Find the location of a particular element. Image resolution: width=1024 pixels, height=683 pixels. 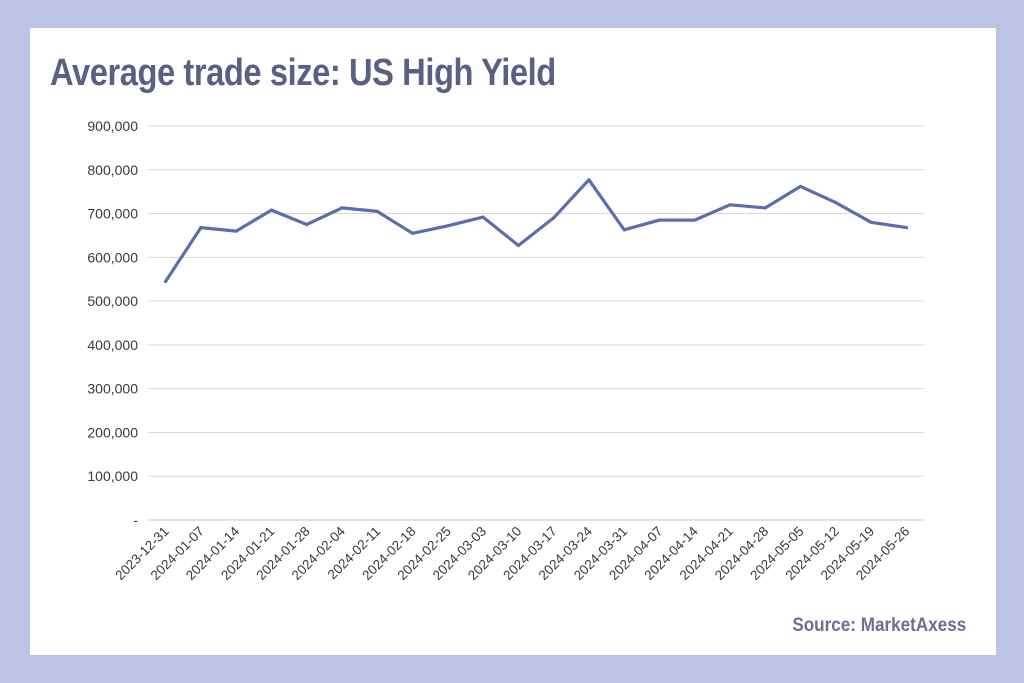

y-tick-label: 600,000 is located at coordinates (112, 257).